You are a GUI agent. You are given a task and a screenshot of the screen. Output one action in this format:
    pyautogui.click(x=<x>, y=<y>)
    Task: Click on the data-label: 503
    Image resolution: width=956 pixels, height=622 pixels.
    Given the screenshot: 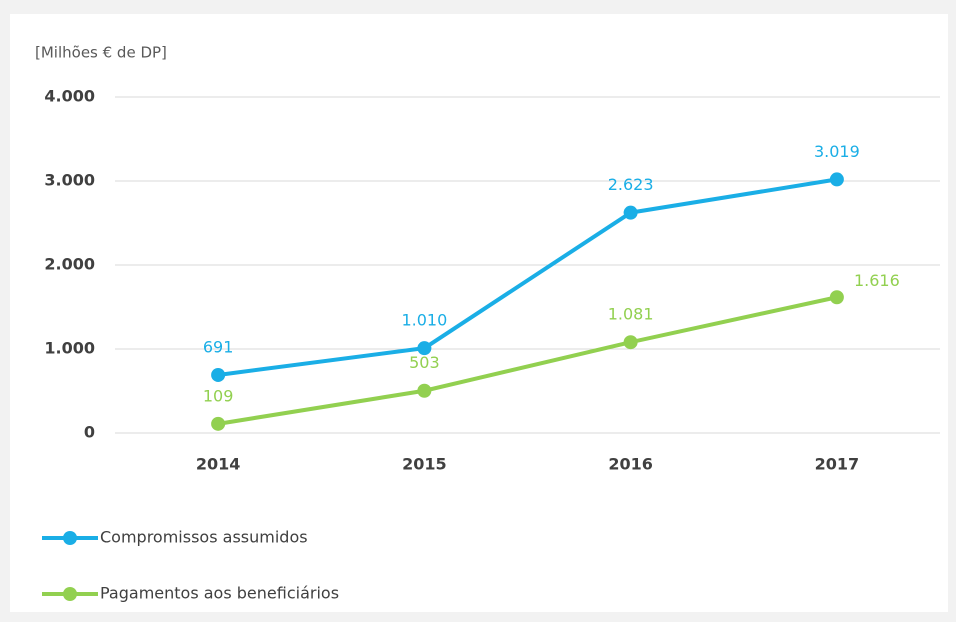 What is the action you would take?
    pyautogui.click(x=424, y=362)
    